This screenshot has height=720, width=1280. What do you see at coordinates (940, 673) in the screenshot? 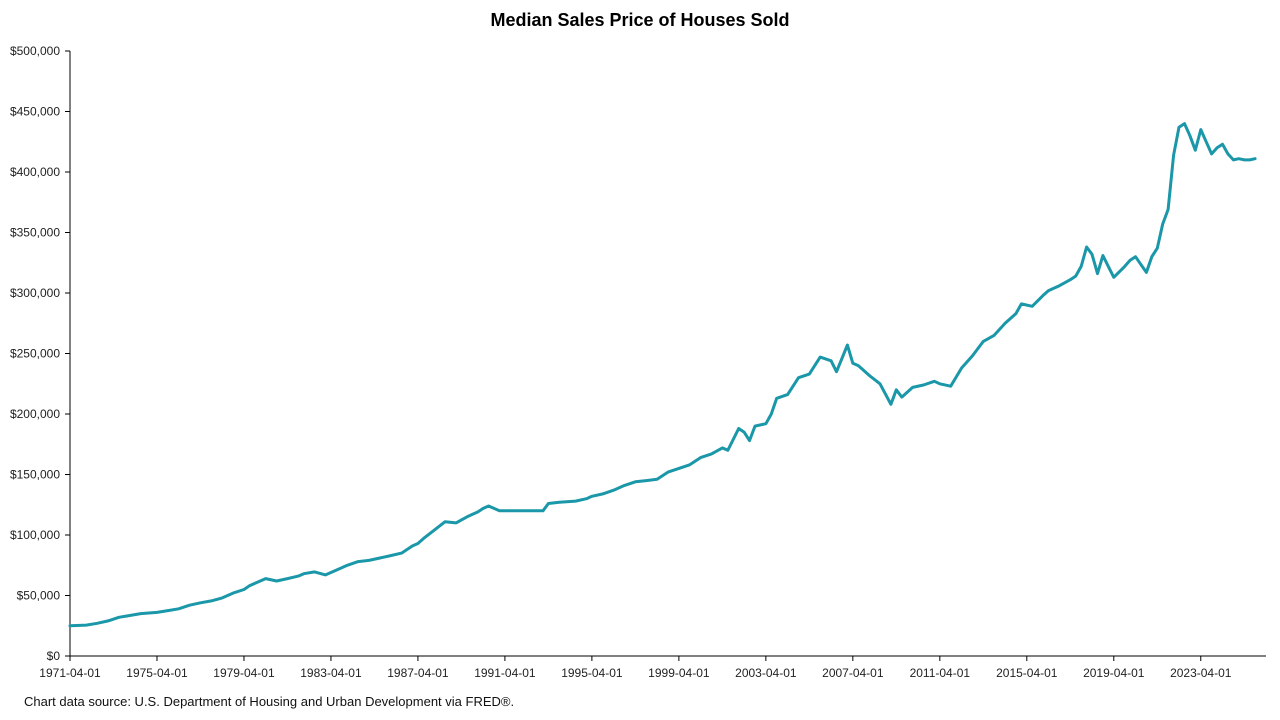
I see `x-tick-label: 2011-04-01` at bounding box center [940, 673].